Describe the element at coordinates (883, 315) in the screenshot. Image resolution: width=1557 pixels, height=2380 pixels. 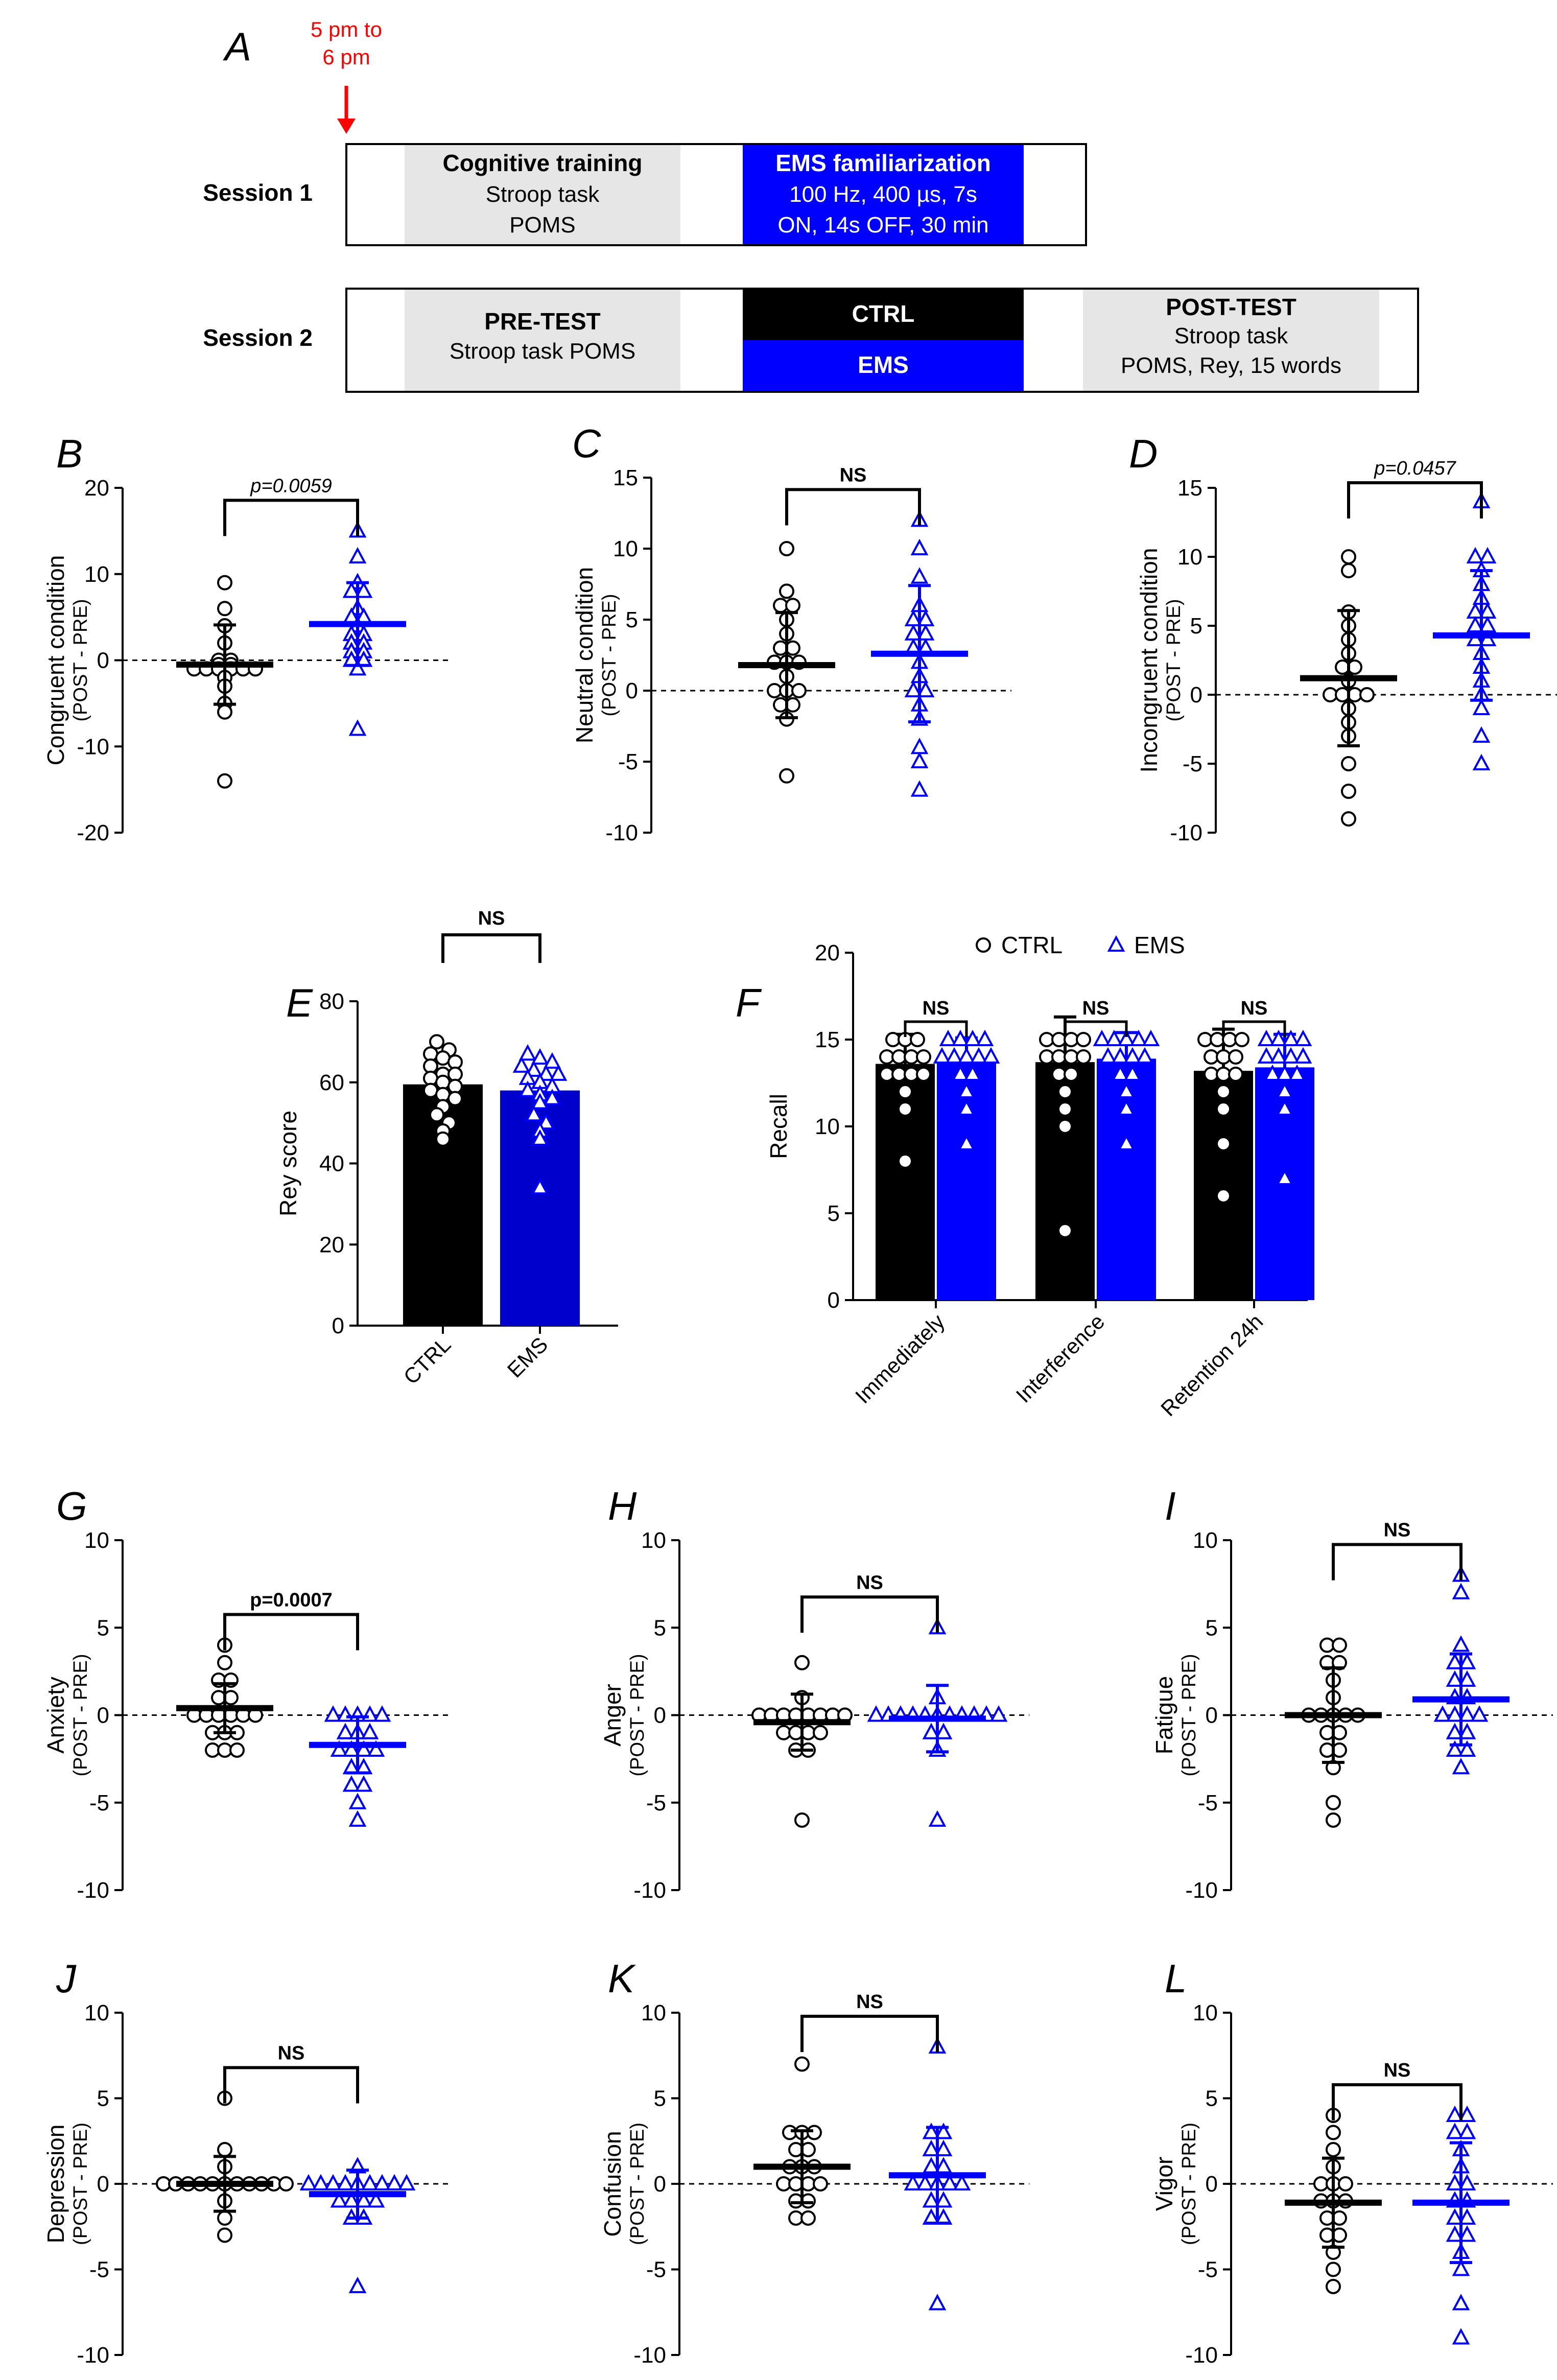
I see `ctrl-condition-block` at that location.